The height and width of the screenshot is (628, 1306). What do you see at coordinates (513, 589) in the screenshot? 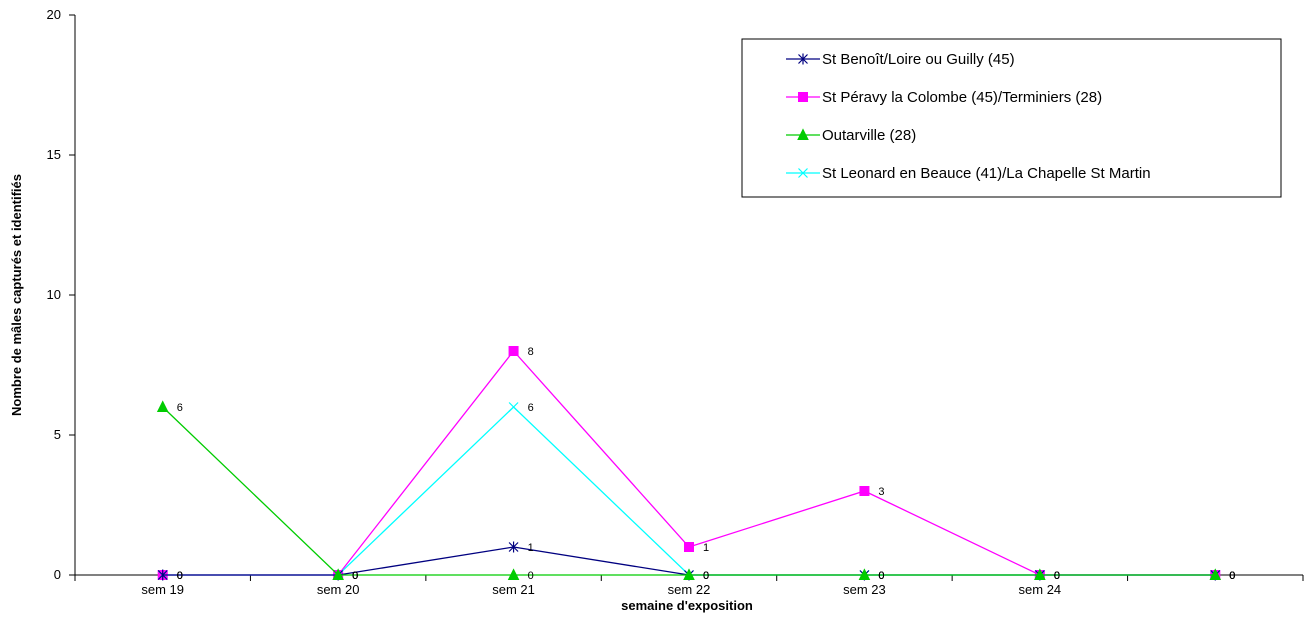
I see `x-tick-label: sem 21` at bounding box center [513, 589].